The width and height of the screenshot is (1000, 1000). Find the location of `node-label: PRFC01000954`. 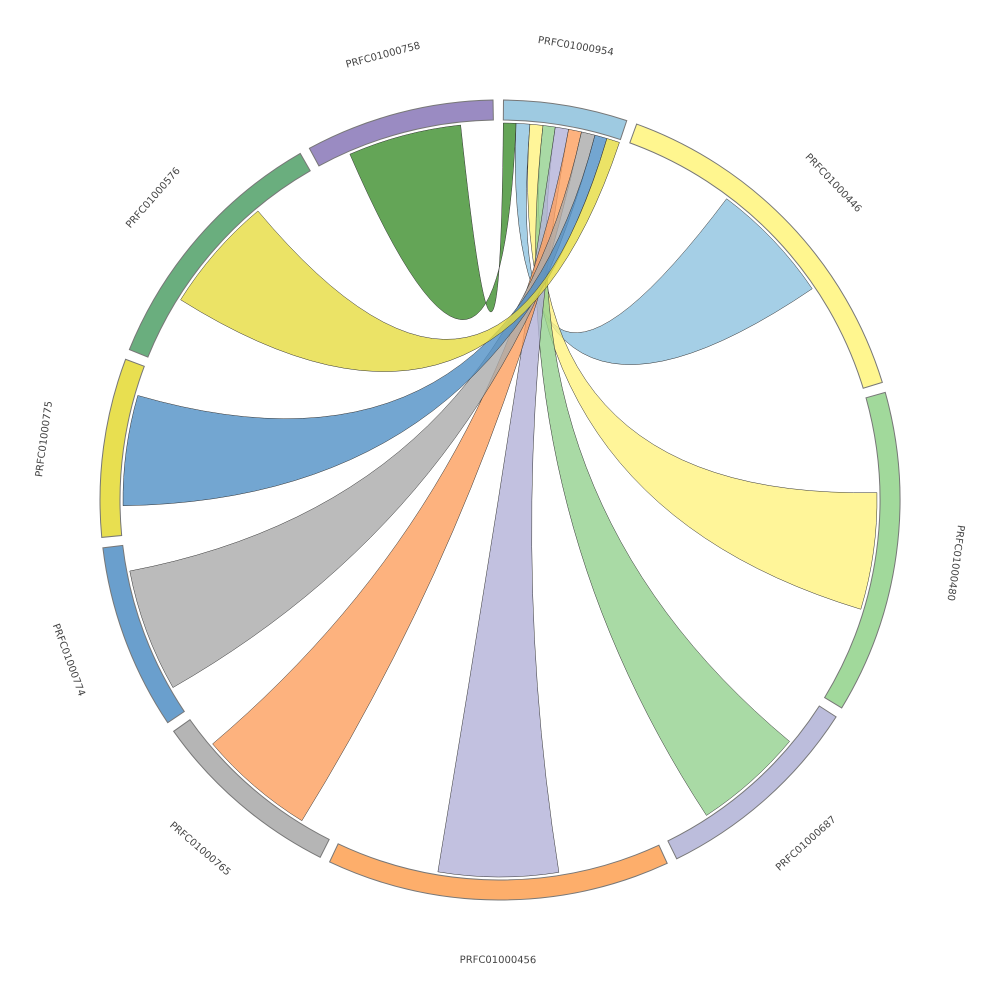

node-label: PRFC01000954 is located at coordinates (575, 46).